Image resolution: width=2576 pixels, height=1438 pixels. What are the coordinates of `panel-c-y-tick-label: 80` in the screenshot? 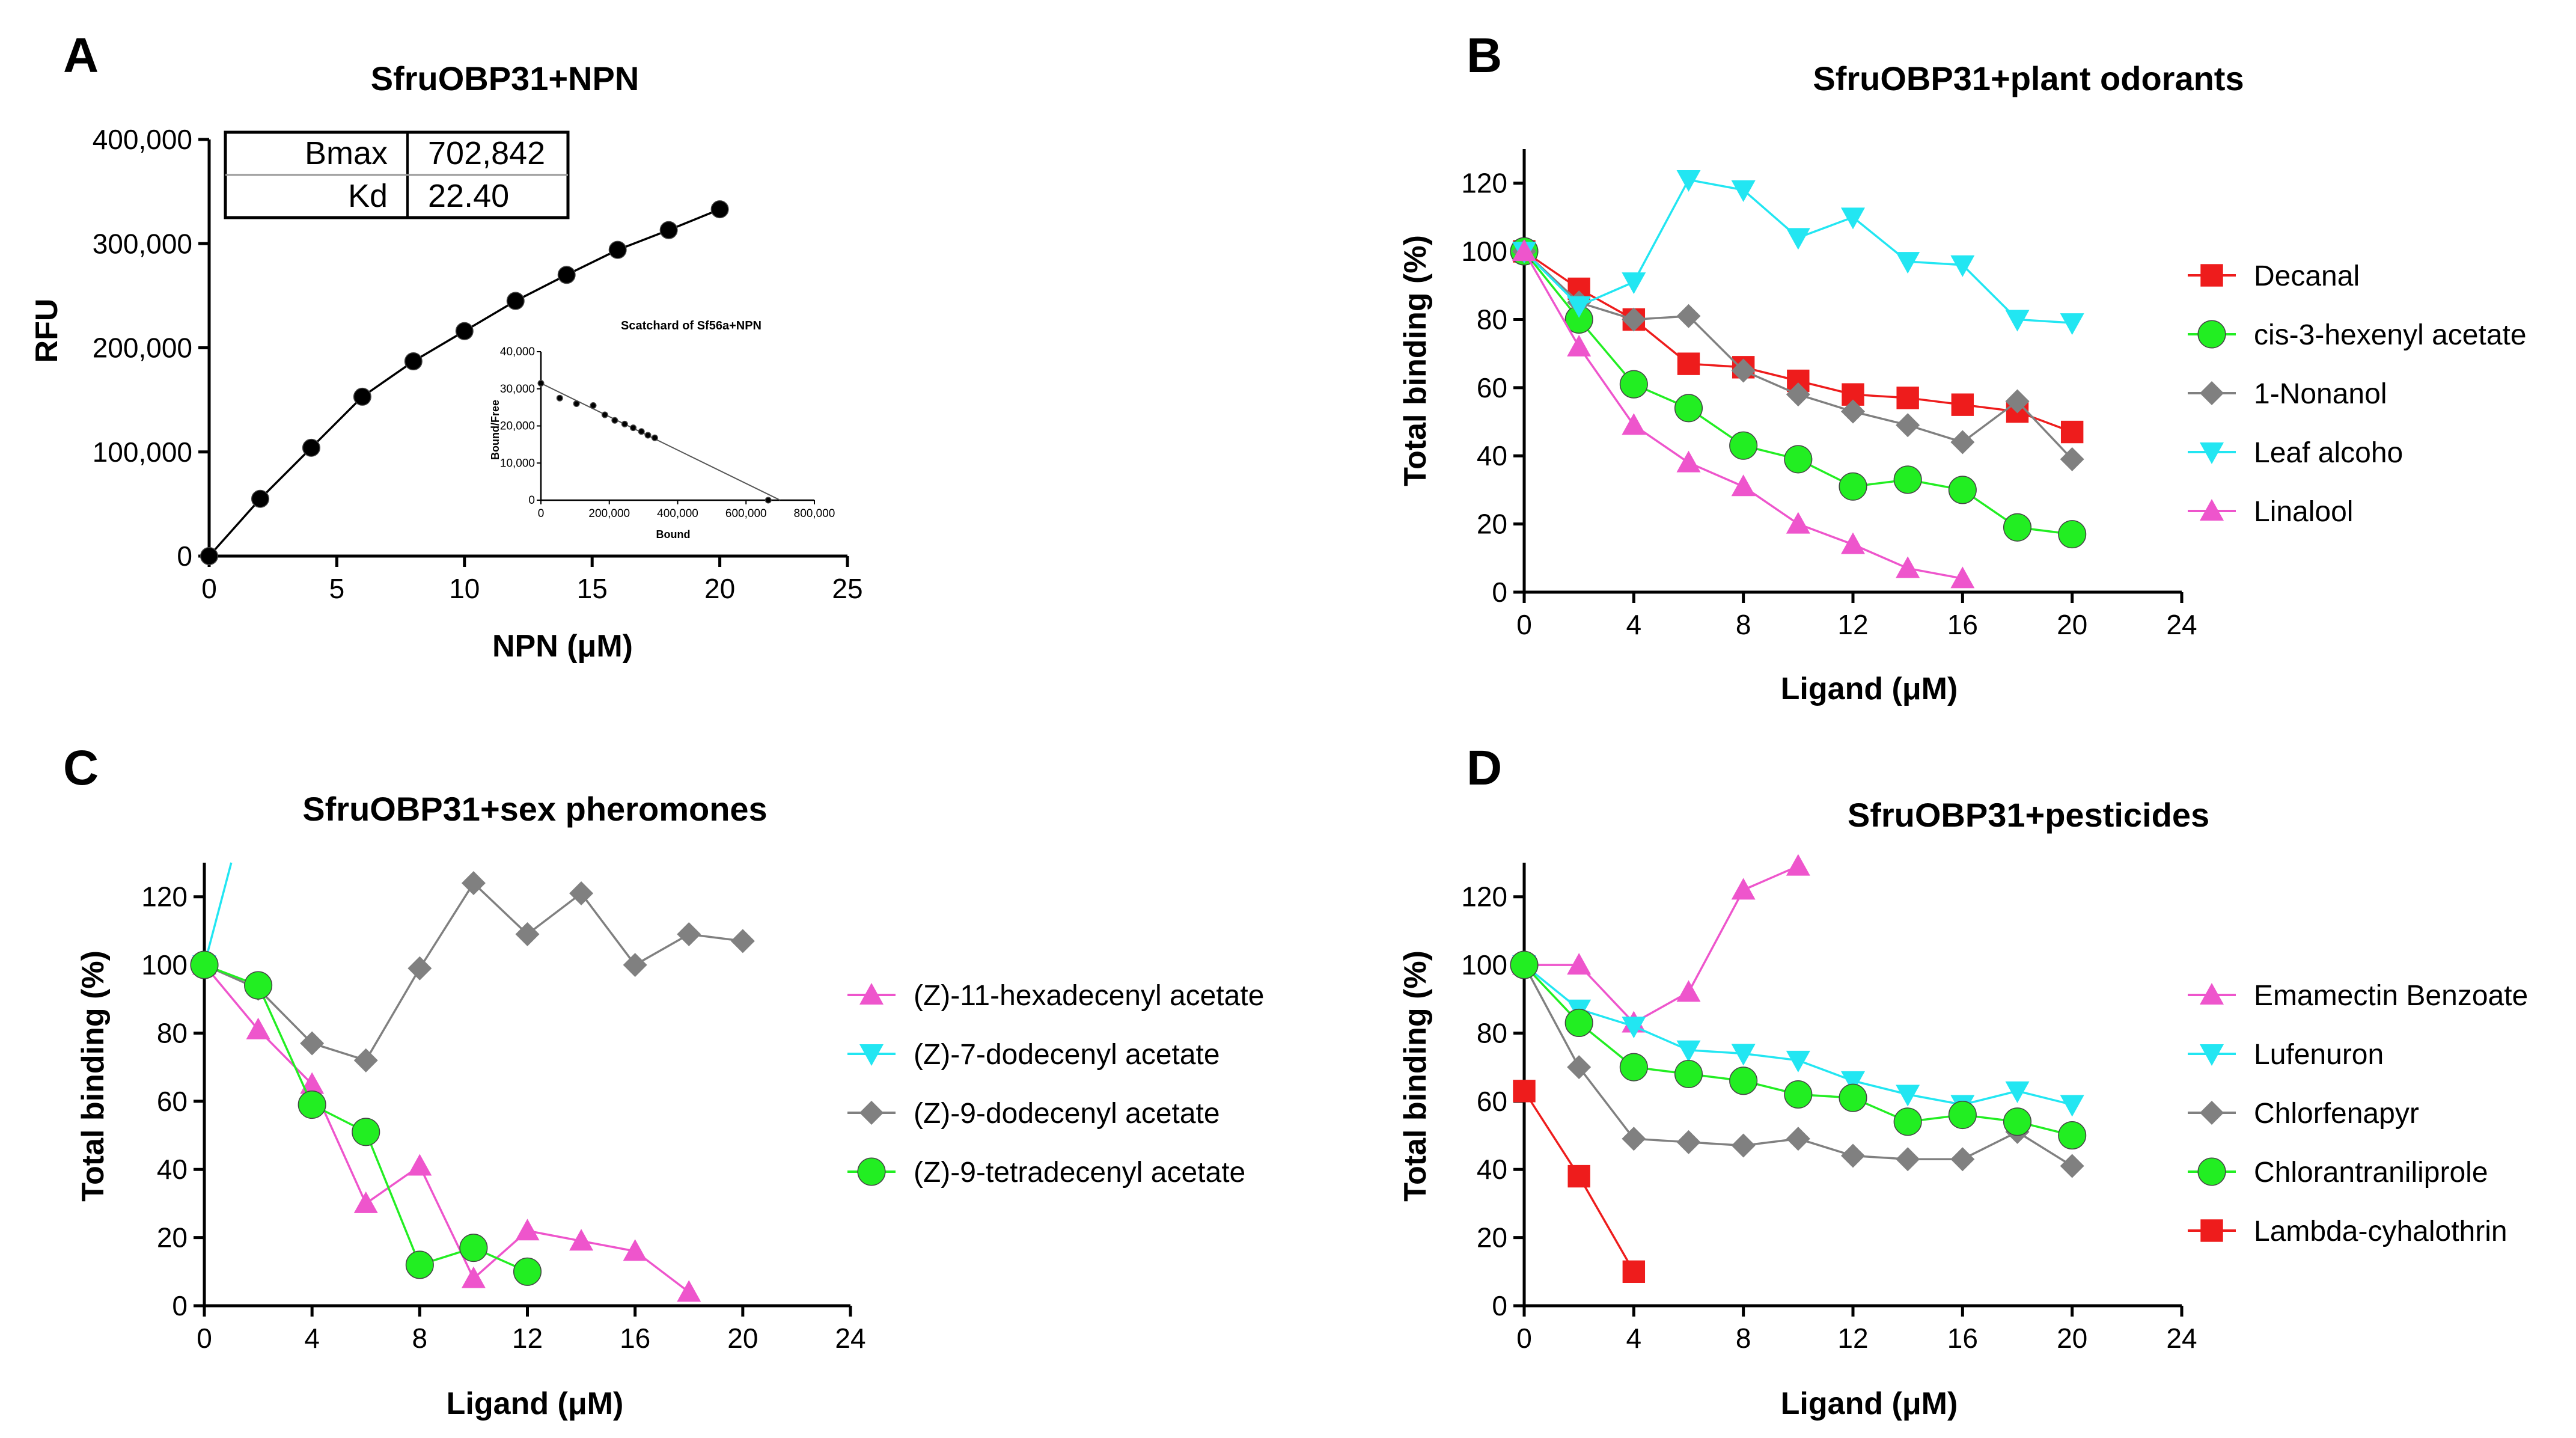 It's located at (172, 1032).